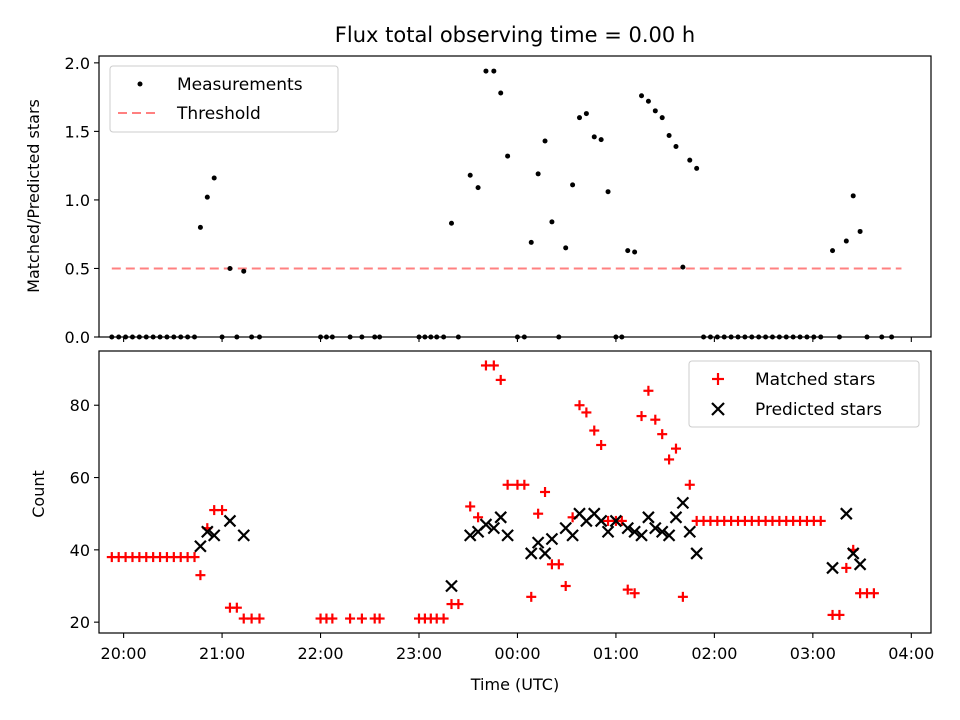  Describe the element at coordinates (124, 653) in the screenshot. I see `count-xtick-label: 20:00` at that location.